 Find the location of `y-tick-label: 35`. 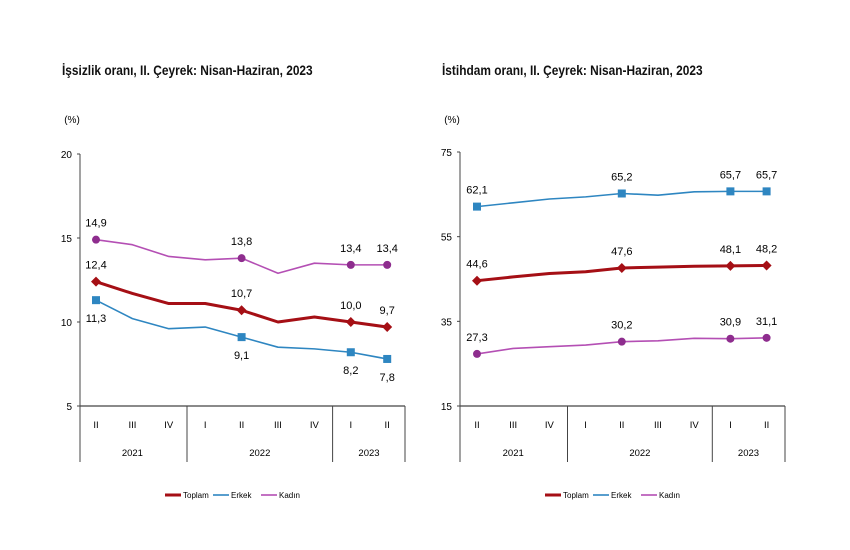

y-tick-label: 35 is located at coordinates (447, 322).